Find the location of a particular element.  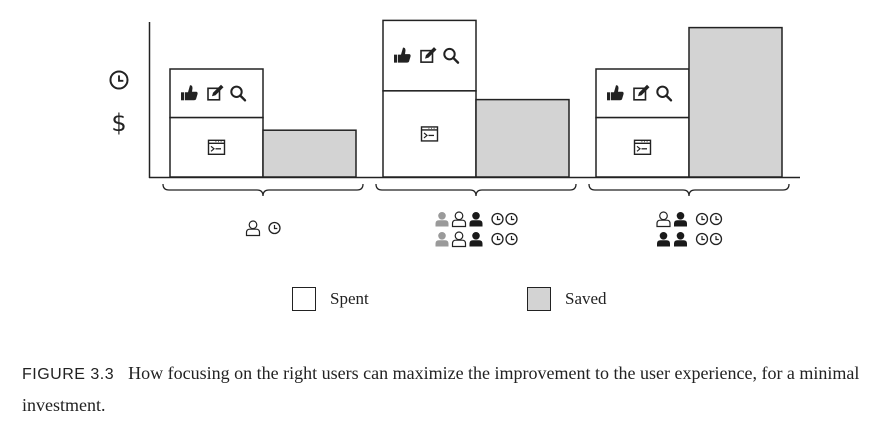

legend-label-spent: Spent is located at coordinates (349, 298).